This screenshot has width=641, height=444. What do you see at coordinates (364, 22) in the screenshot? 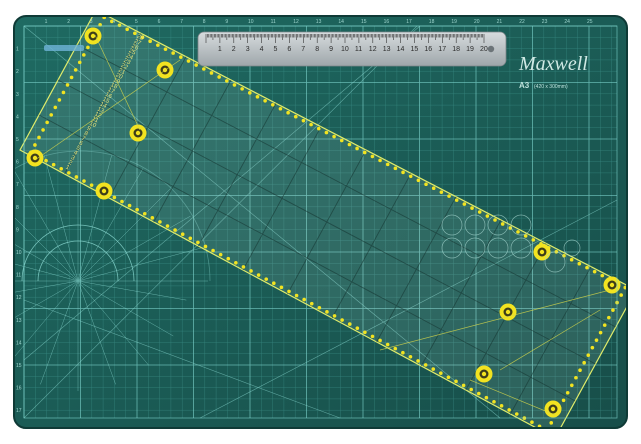
I see `edge-number: 15` at bounding box center [364, 22].